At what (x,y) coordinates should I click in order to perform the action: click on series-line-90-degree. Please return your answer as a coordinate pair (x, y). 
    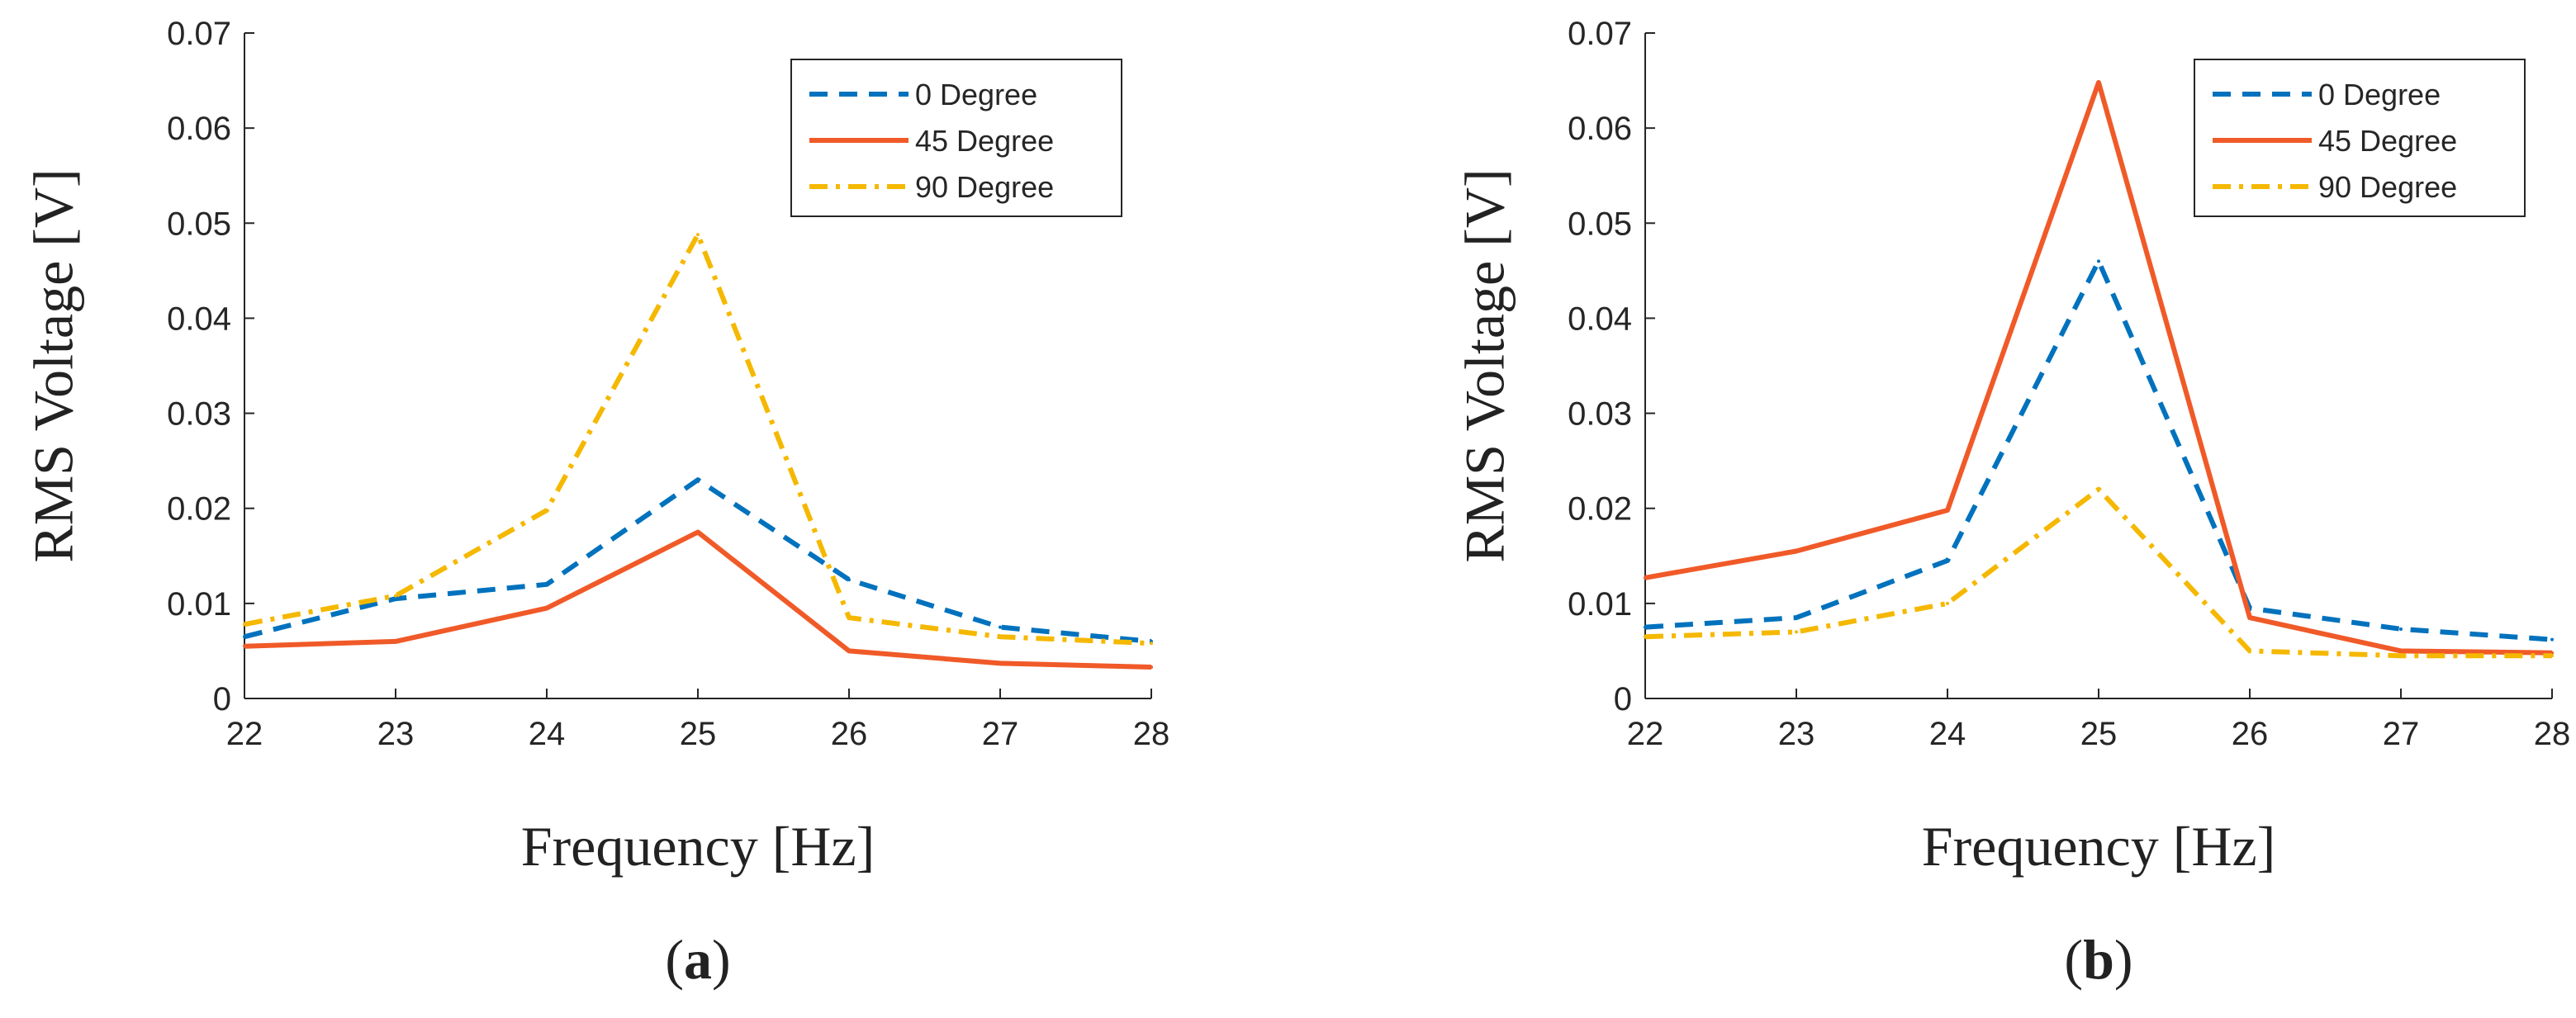
    Looking at the image, I should click on (698, 439).